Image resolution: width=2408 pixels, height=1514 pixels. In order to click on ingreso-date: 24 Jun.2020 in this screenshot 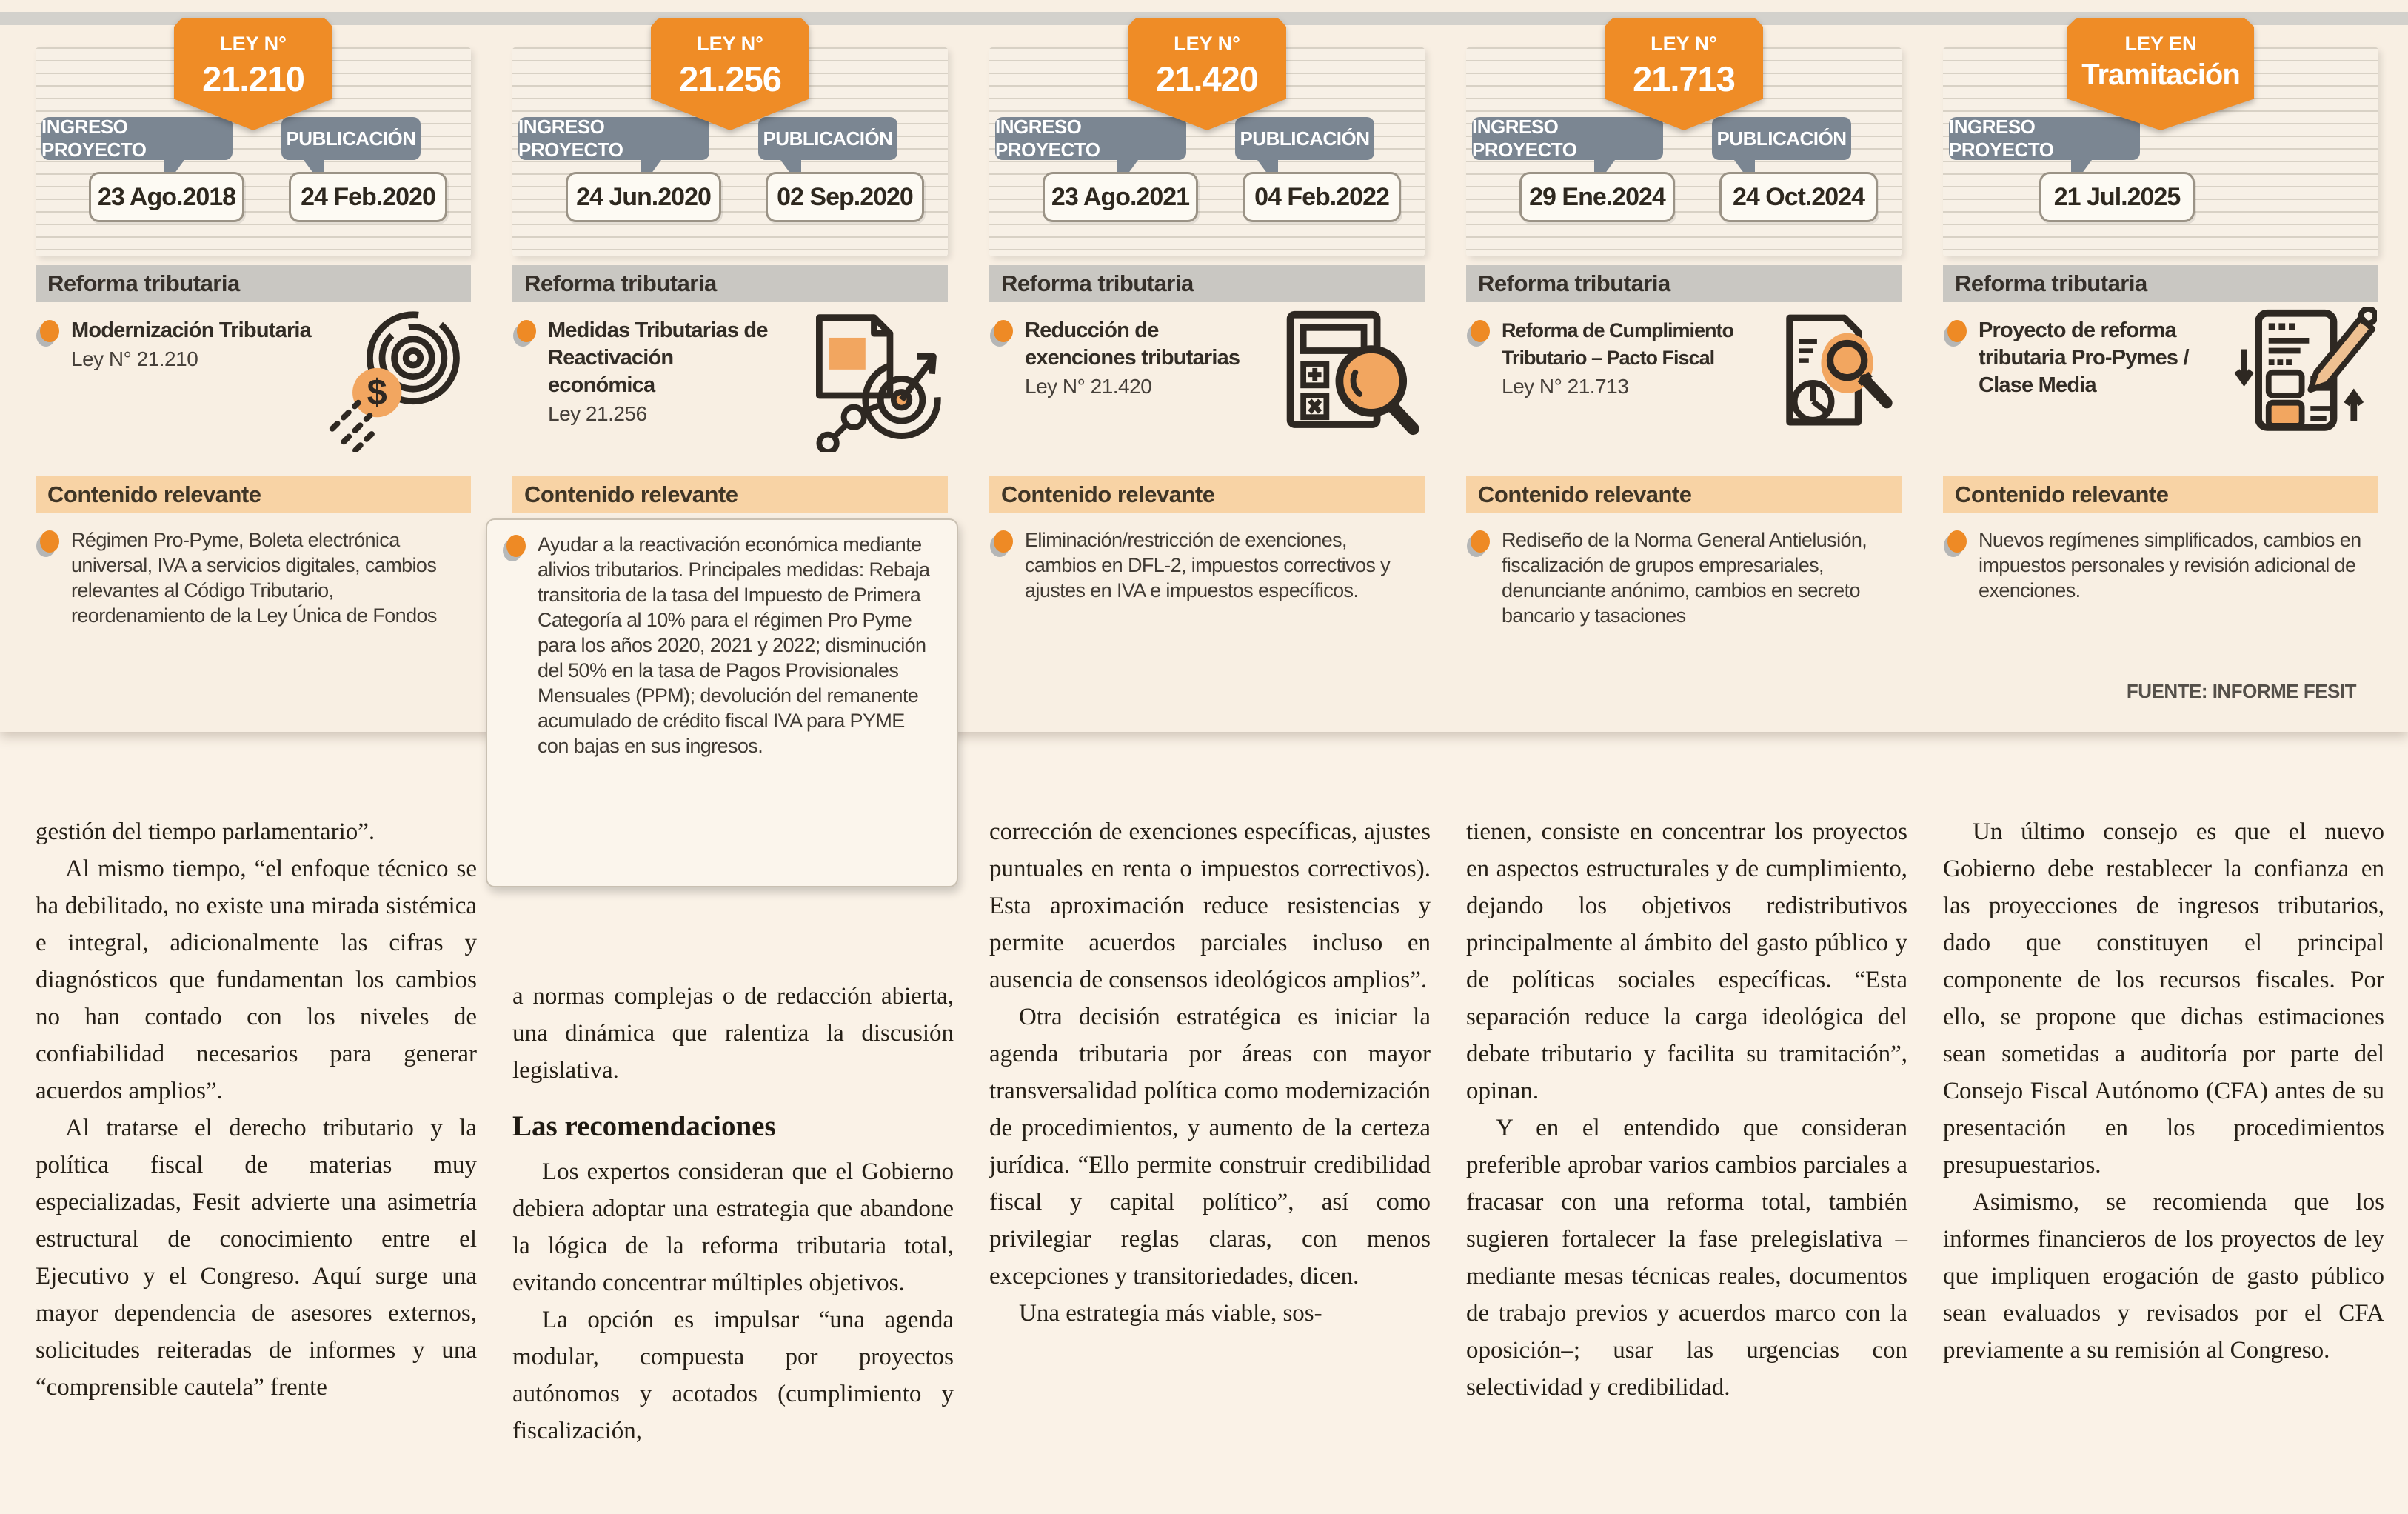, I will do `click(643, 197)`.